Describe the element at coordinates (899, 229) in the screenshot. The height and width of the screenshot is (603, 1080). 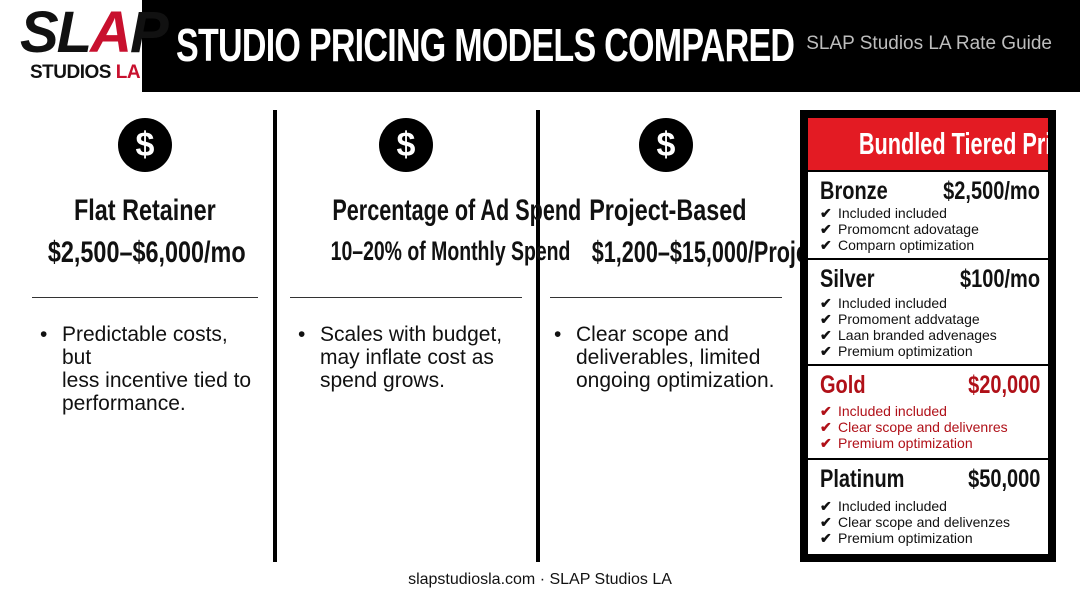
I see `tier-feature: ✔ Promomcnt adovatage` at that location.